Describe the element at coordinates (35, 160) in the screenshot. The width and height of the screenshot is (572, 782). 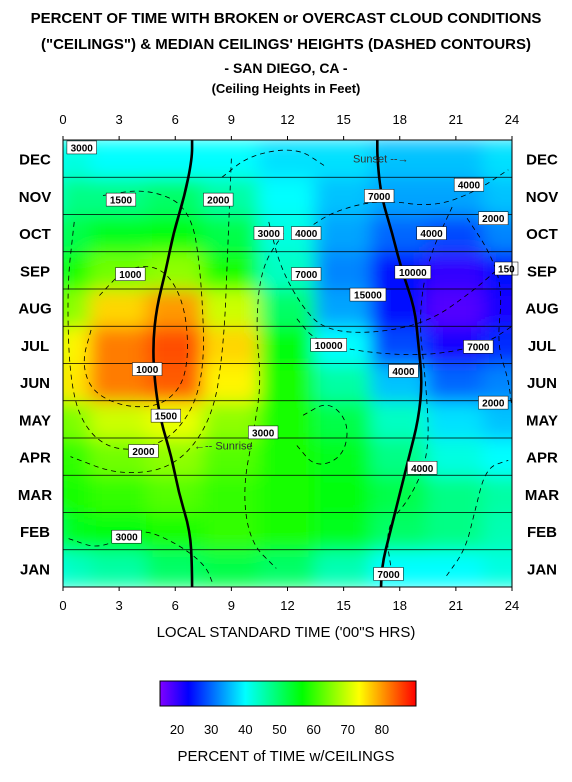
I see `month-label-left-dec: DEC` at that location.